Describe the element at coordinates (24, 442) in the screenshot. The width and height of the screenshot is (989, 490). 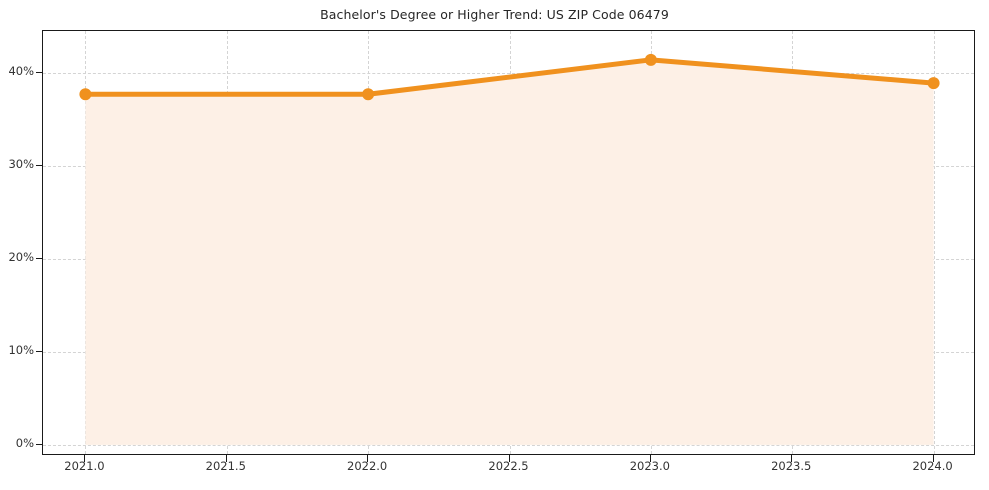
I see `y-axis-tick-label: 0%` at that location.